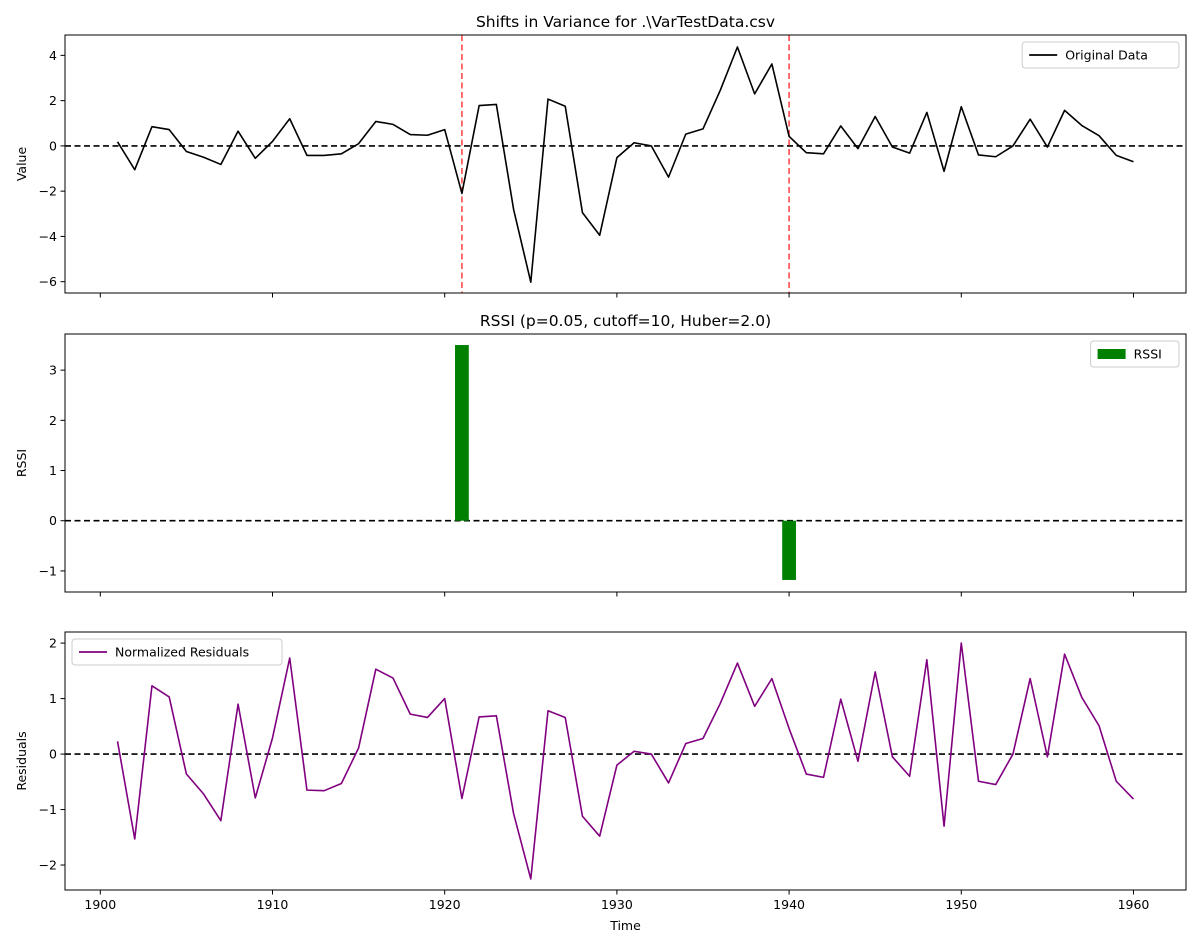  What do you see at coordinates (182, 652) in the screenshot?
I see `legend-label: Normalized Residuals` at bounding box center [182, 652].